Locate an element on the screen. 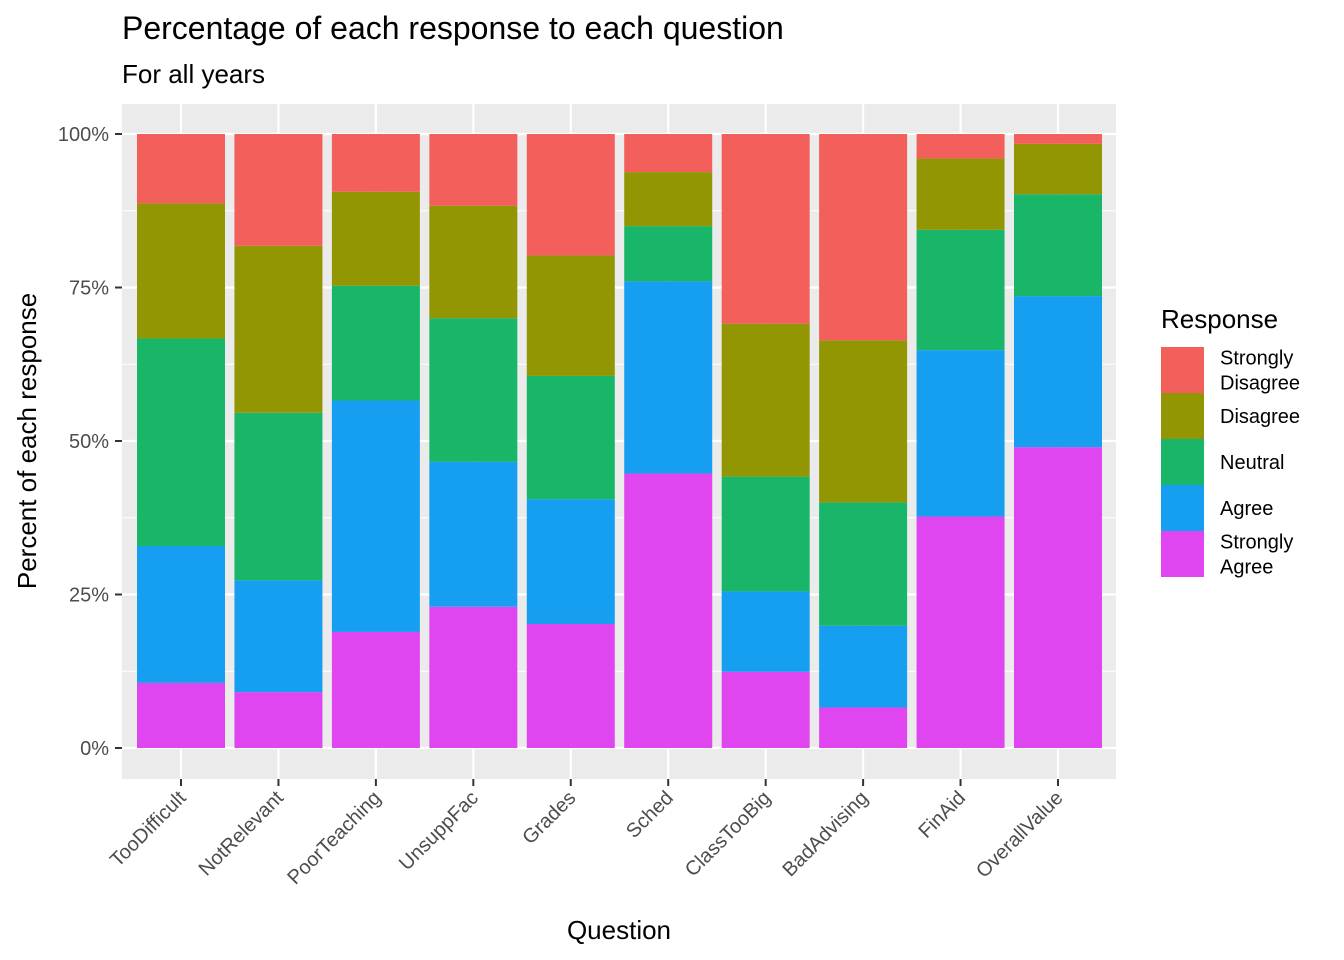 This screenshot has height=960, width=1344. chart-subtitle: For all years is located at coordinates (193, 74).